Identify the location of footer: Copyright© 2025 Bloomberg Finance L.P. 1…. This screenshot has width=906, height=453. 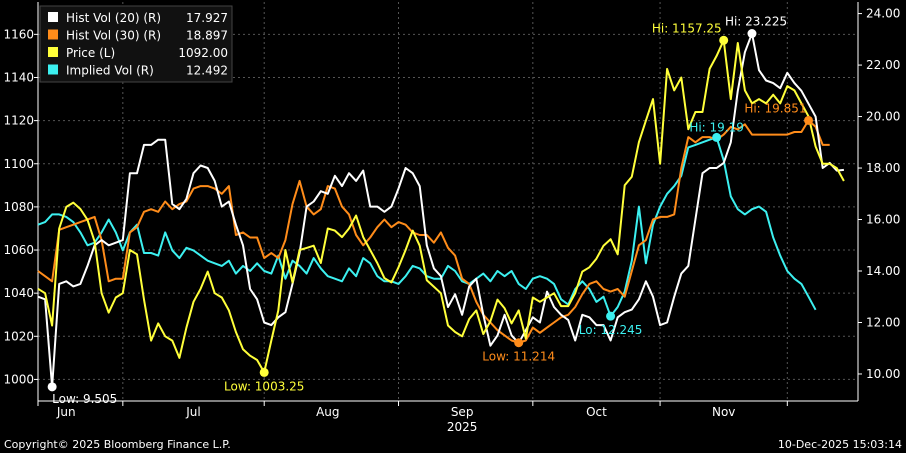
(453, 444).